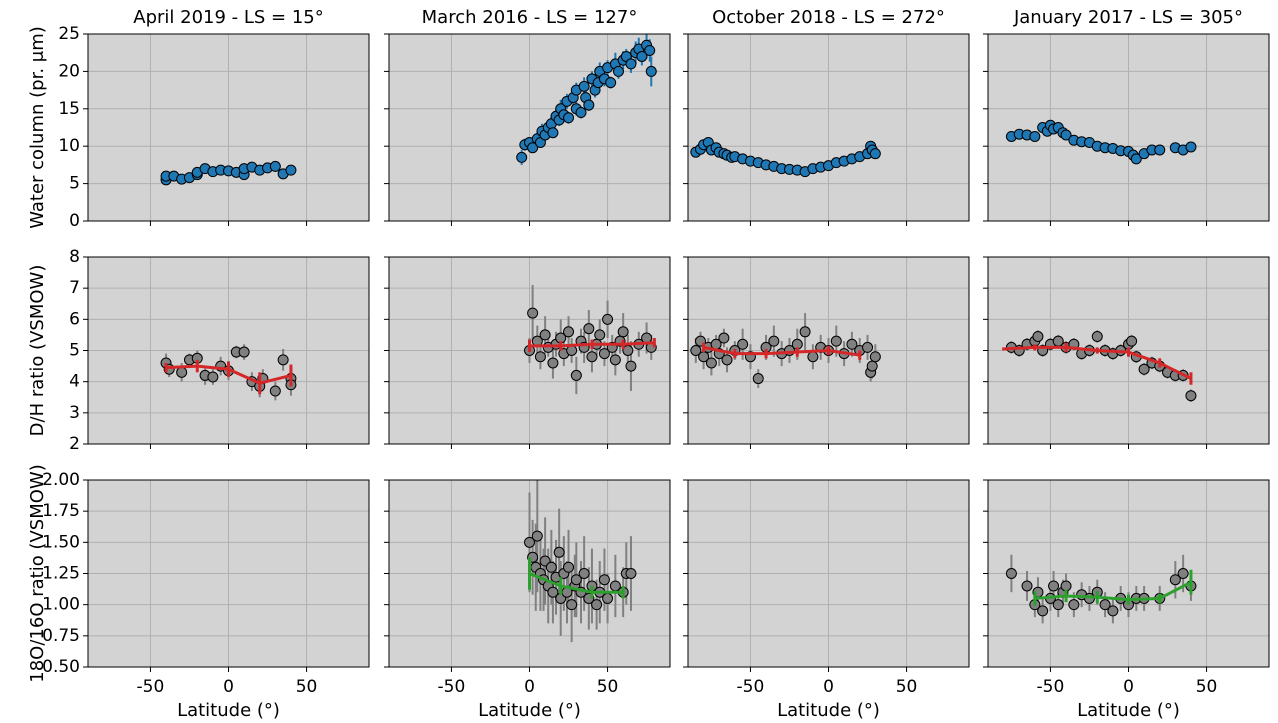 The image size is (1278, 723). I want to click on y-tick-label: 0.50, so click(61, 667).